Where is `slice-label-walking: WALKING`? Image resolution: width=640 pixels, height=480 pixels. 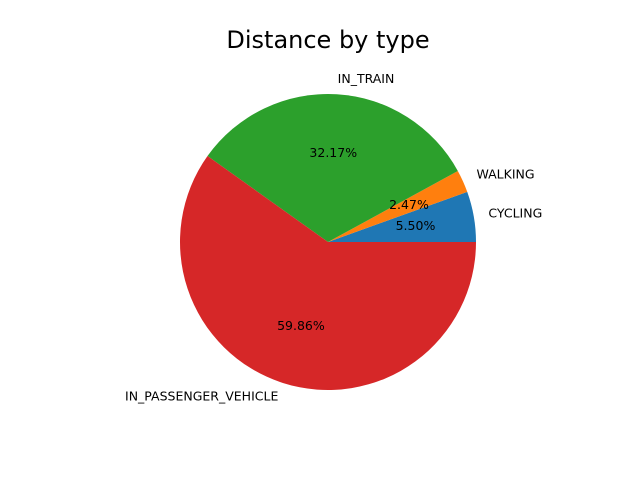
slice-label-walking: WALKING is located at coordinates (505, 174).